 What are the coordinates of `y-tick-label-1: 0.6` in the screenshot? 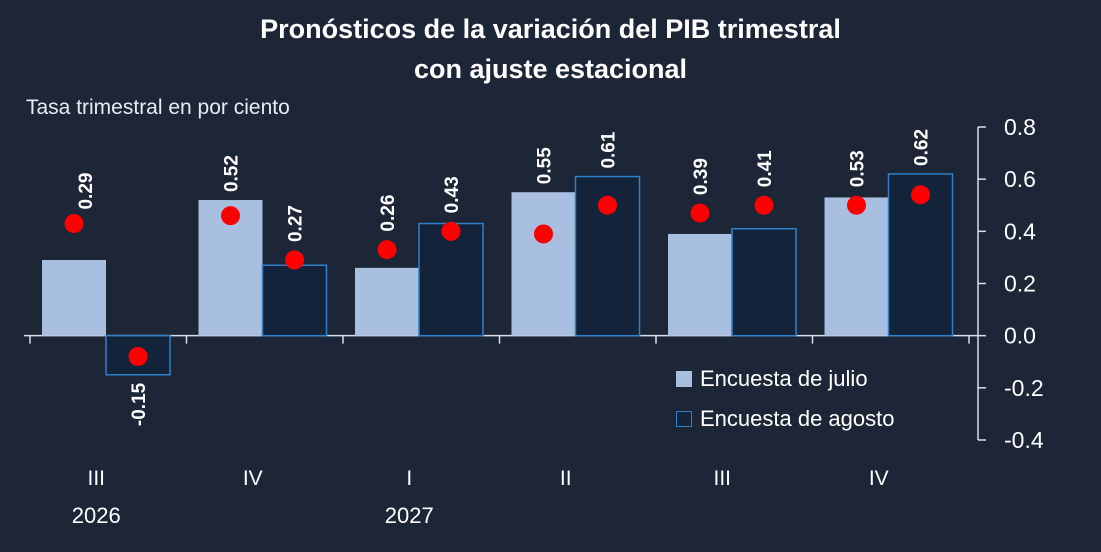 It's located at (1020, 179).